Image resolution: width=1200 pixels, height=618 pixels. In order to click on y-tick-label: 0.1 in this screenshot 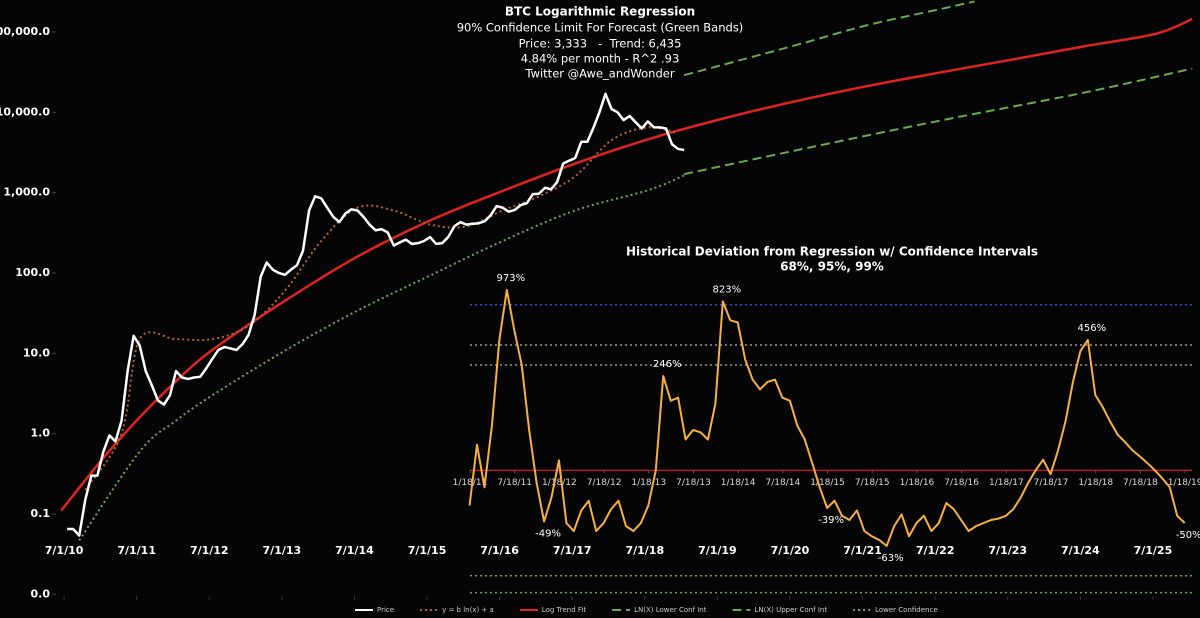, I will do `click(41, 513)`.